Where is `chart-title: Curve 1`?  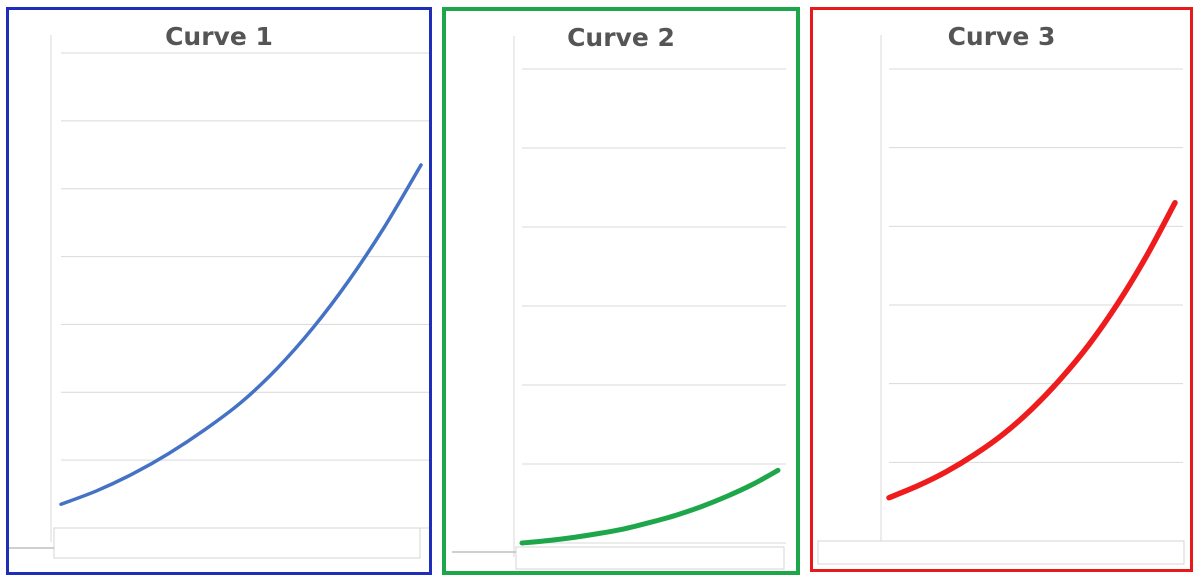 chart-title: Curve 1 is located at coordinates (219, 36).